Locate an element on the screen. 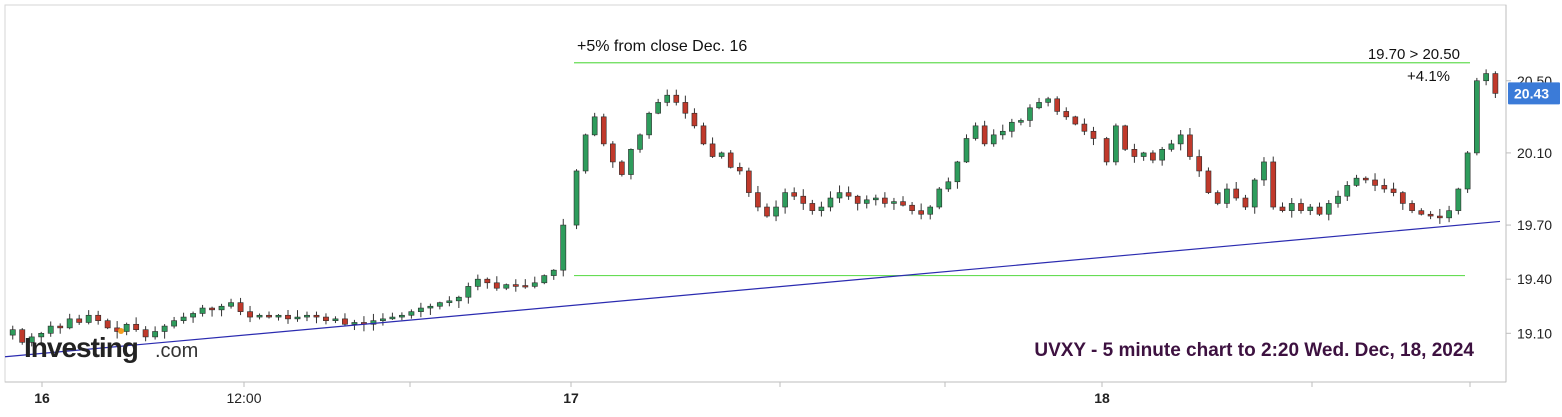  time-tick-label: 18 is located at coordinates (1102, 398).